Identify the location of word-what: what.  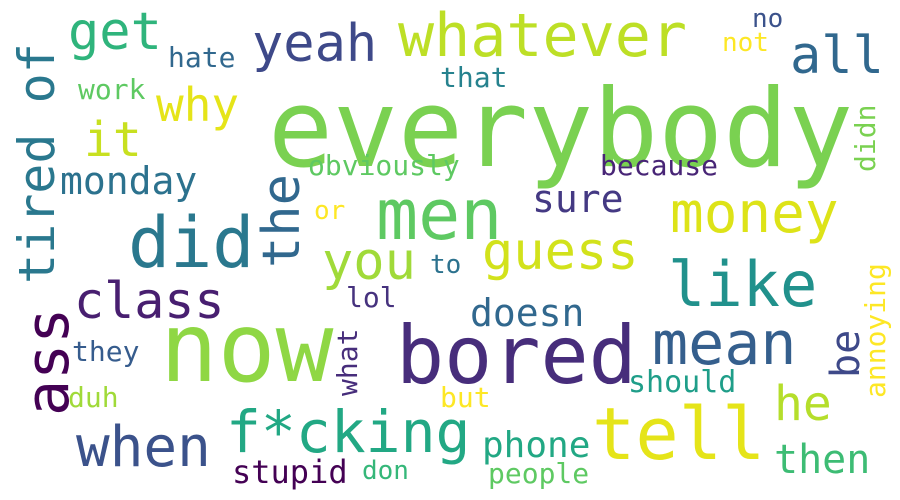
(347, 362).